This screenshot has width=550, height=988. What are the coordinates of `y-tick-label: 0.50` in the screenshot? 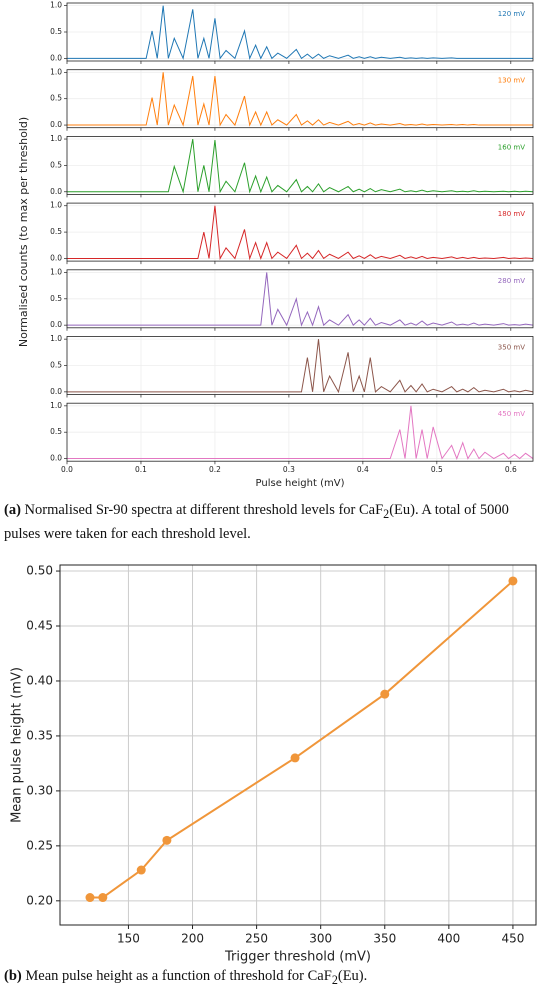 It's located at (39, 571).